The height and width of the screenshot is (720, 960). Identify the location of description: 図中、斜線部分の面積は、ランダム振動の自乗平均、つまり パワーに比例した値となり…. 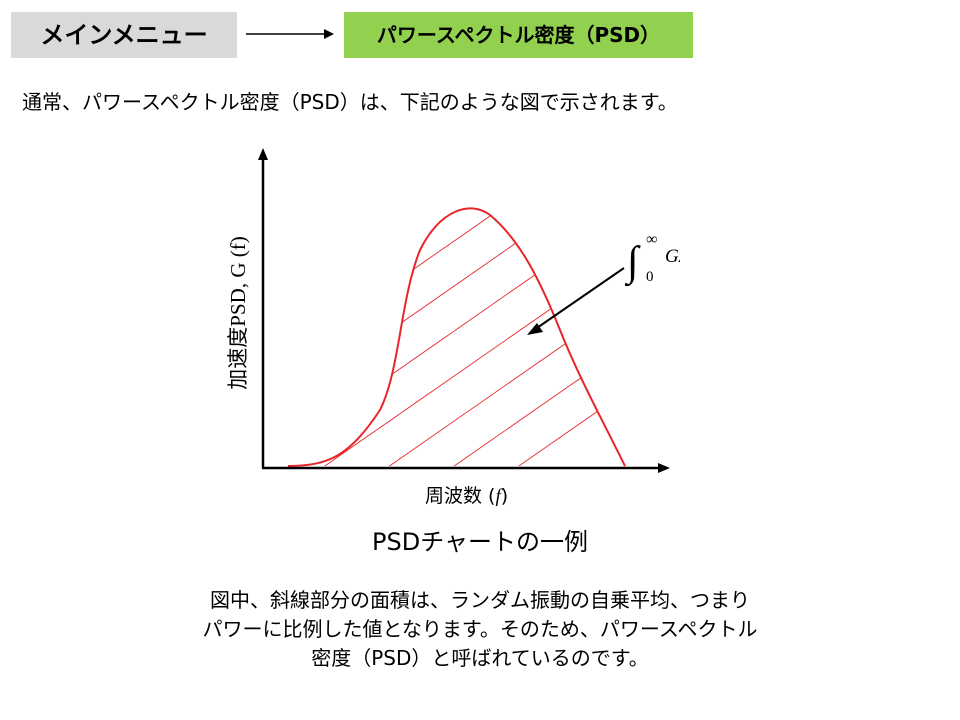
(480, 629).